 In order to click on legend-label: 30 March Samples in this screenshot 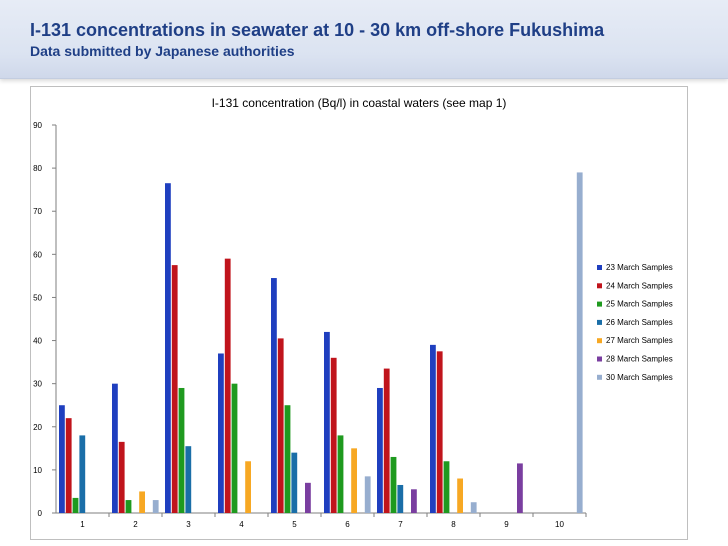, I will do `click(639, 377)`.